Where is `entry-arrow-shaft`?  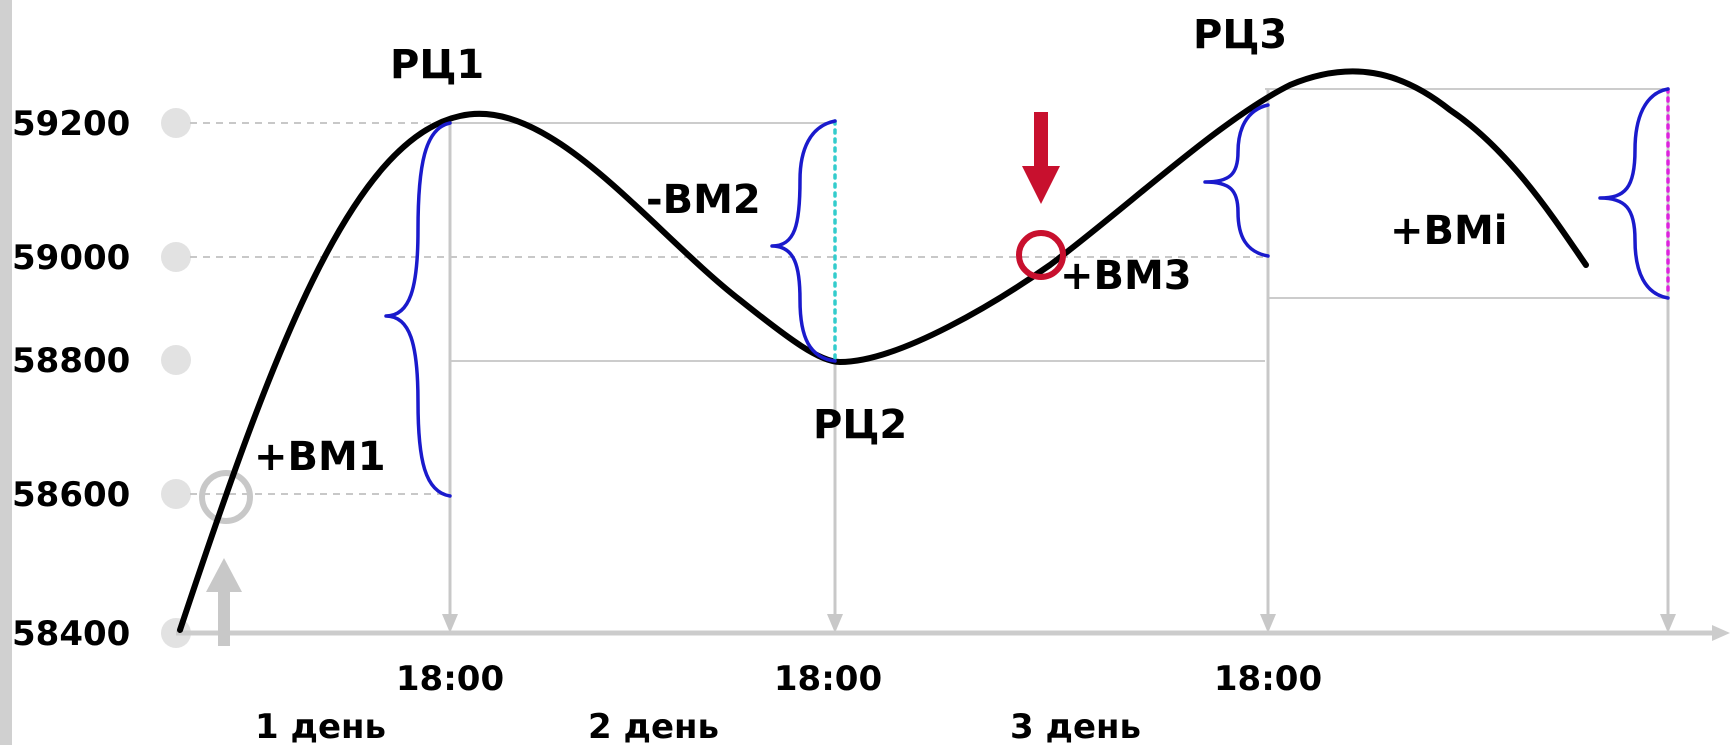 entry-arrow-shaft is located at coordinates (1041, 141).